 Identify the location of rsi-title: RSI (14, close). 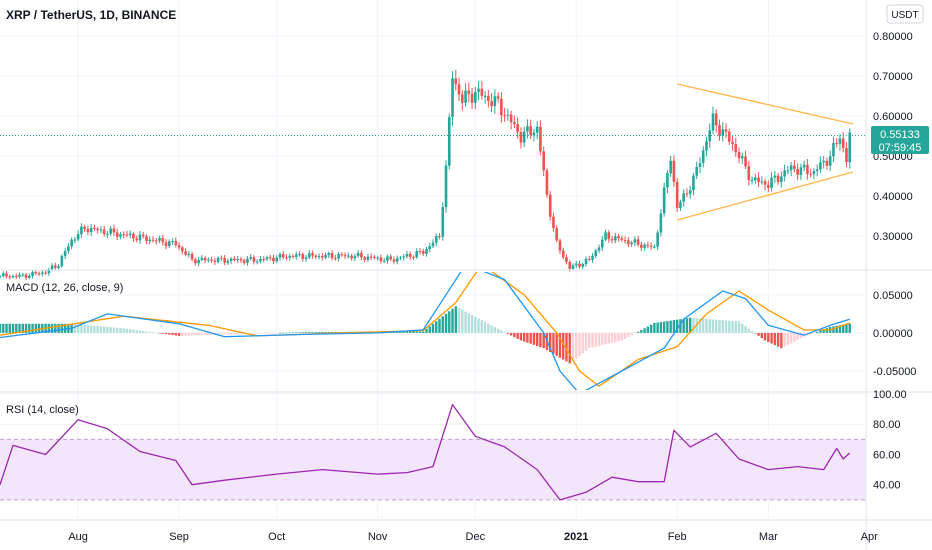
(42, 410).